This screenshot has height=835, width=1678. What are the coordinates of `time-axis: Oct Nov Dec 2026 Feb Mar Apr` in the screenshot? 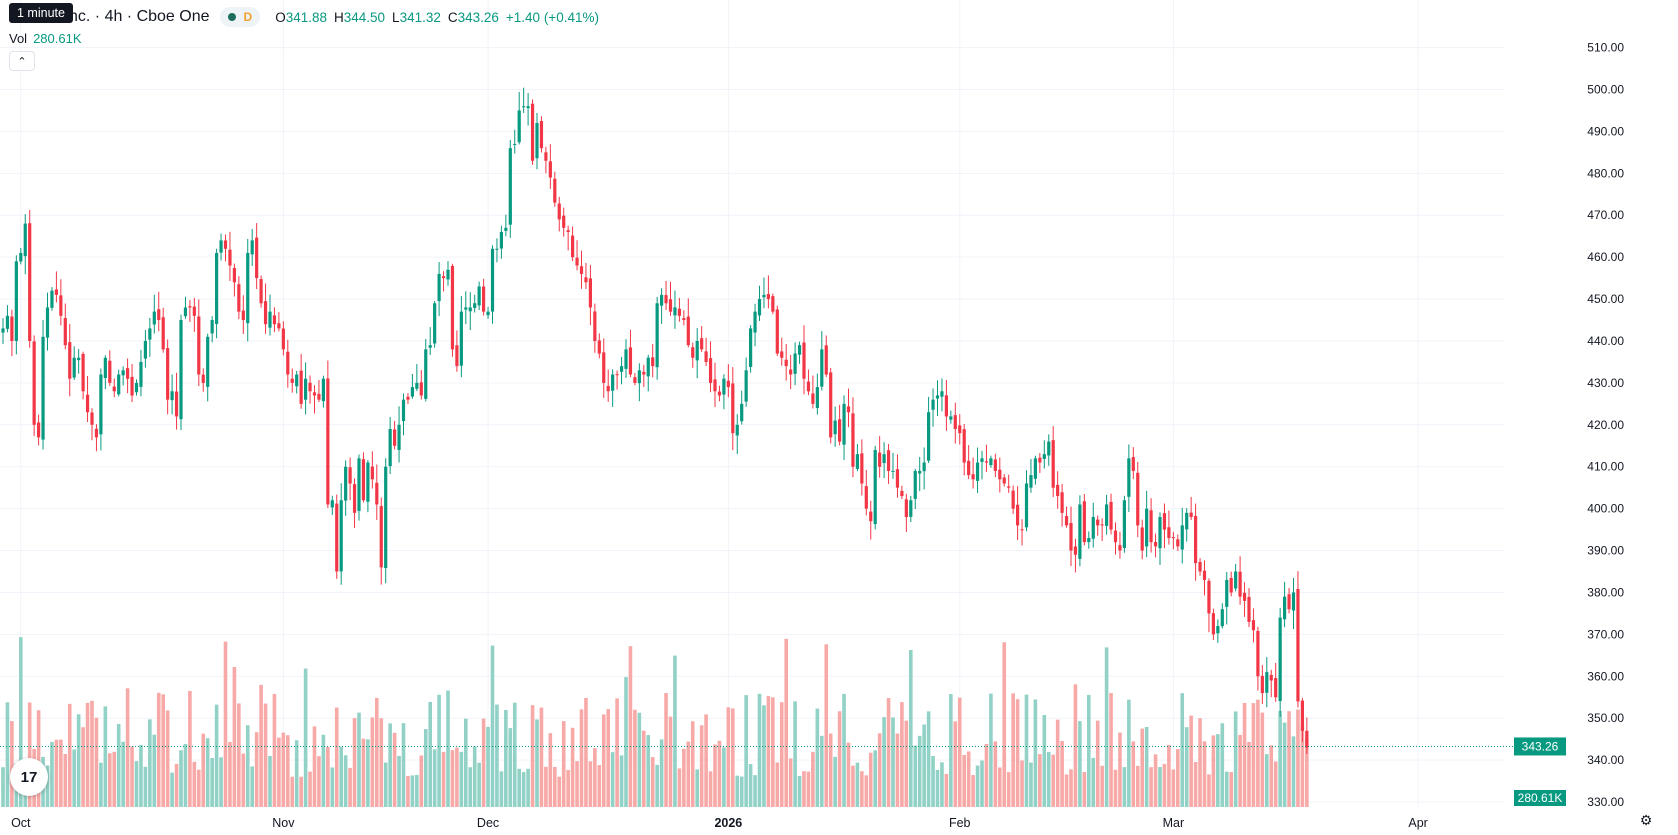 It's located at (719, 823).